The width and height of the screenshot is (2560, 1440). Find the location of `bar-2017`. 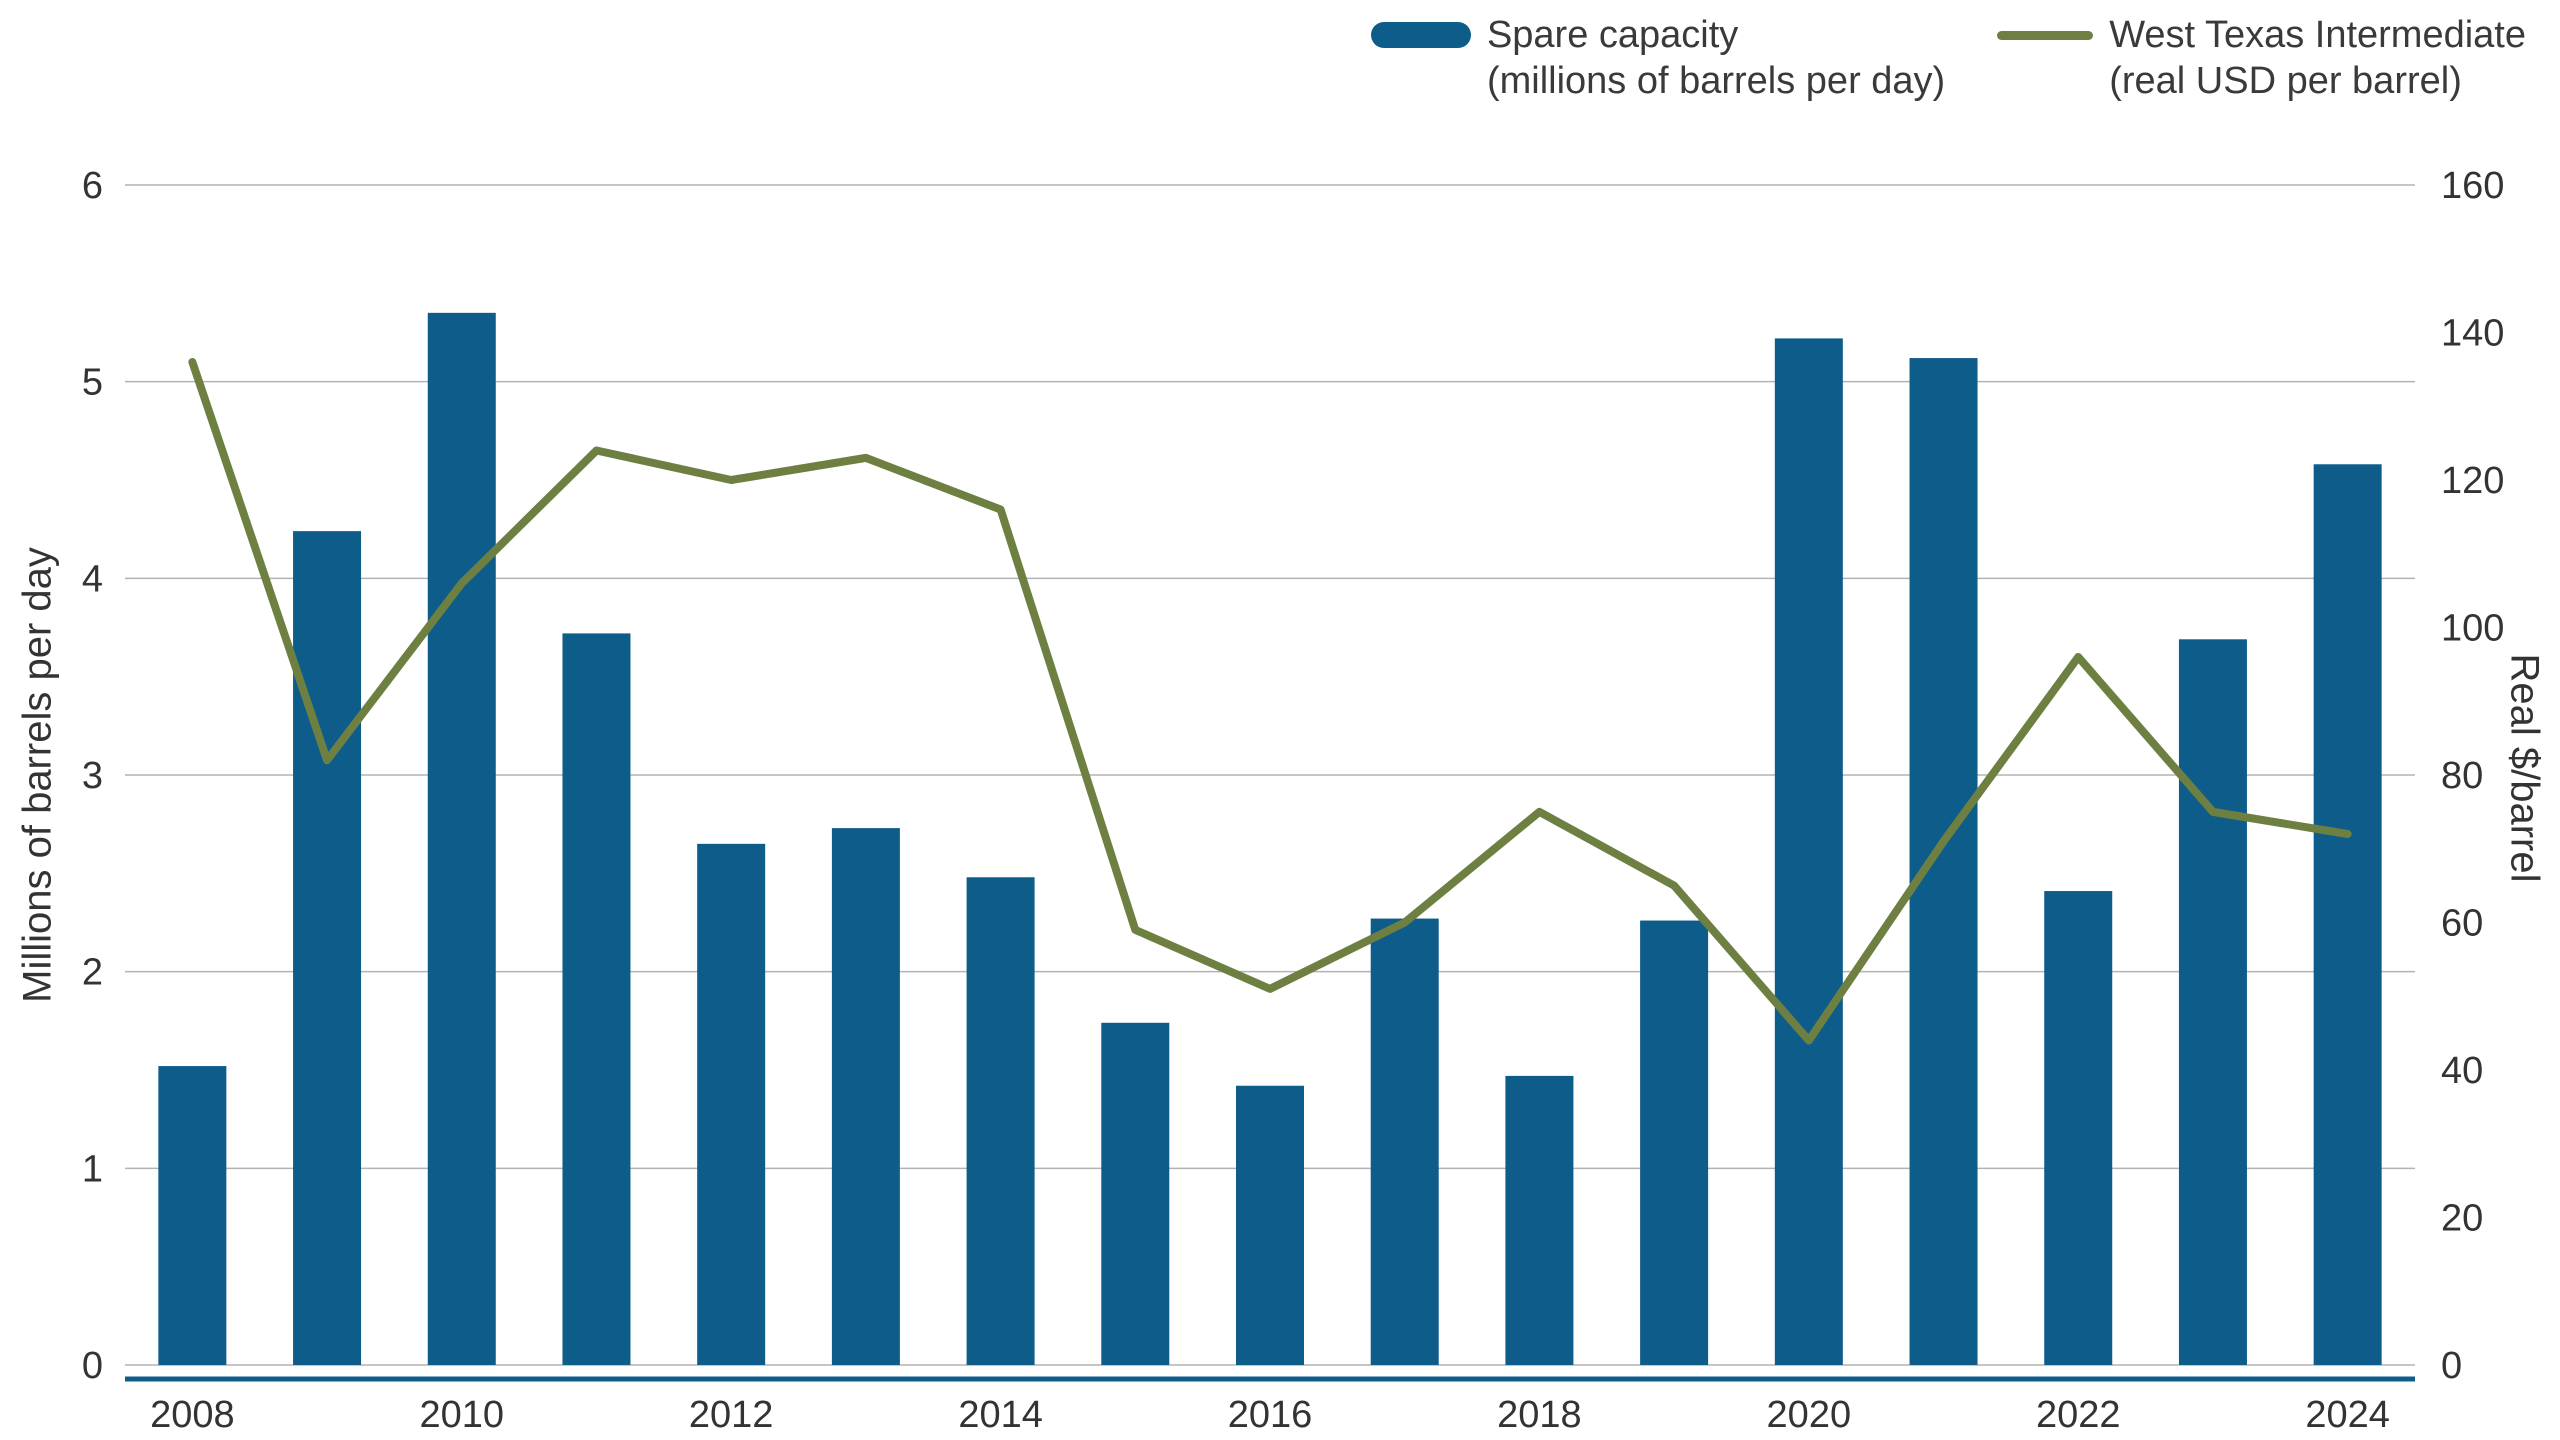

bar-2017 is located at coordinates (1404, 1141).